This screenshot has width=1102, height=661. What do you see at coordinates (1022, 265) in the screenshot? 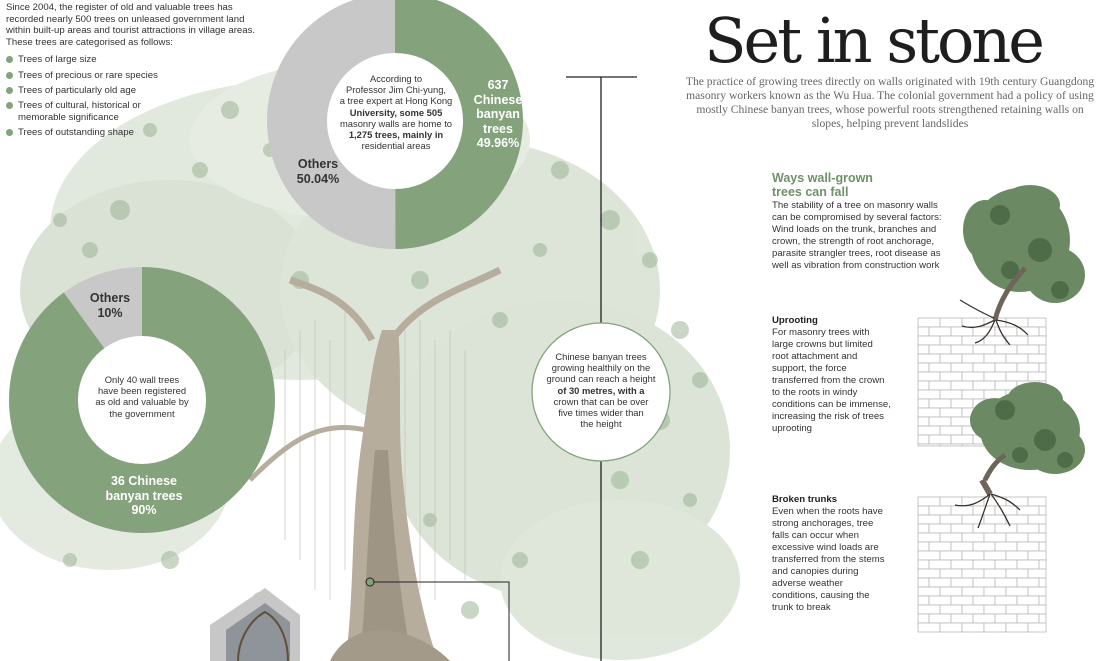
I see `uprooting-tree-illustration` at bounding box center [1022, 265].